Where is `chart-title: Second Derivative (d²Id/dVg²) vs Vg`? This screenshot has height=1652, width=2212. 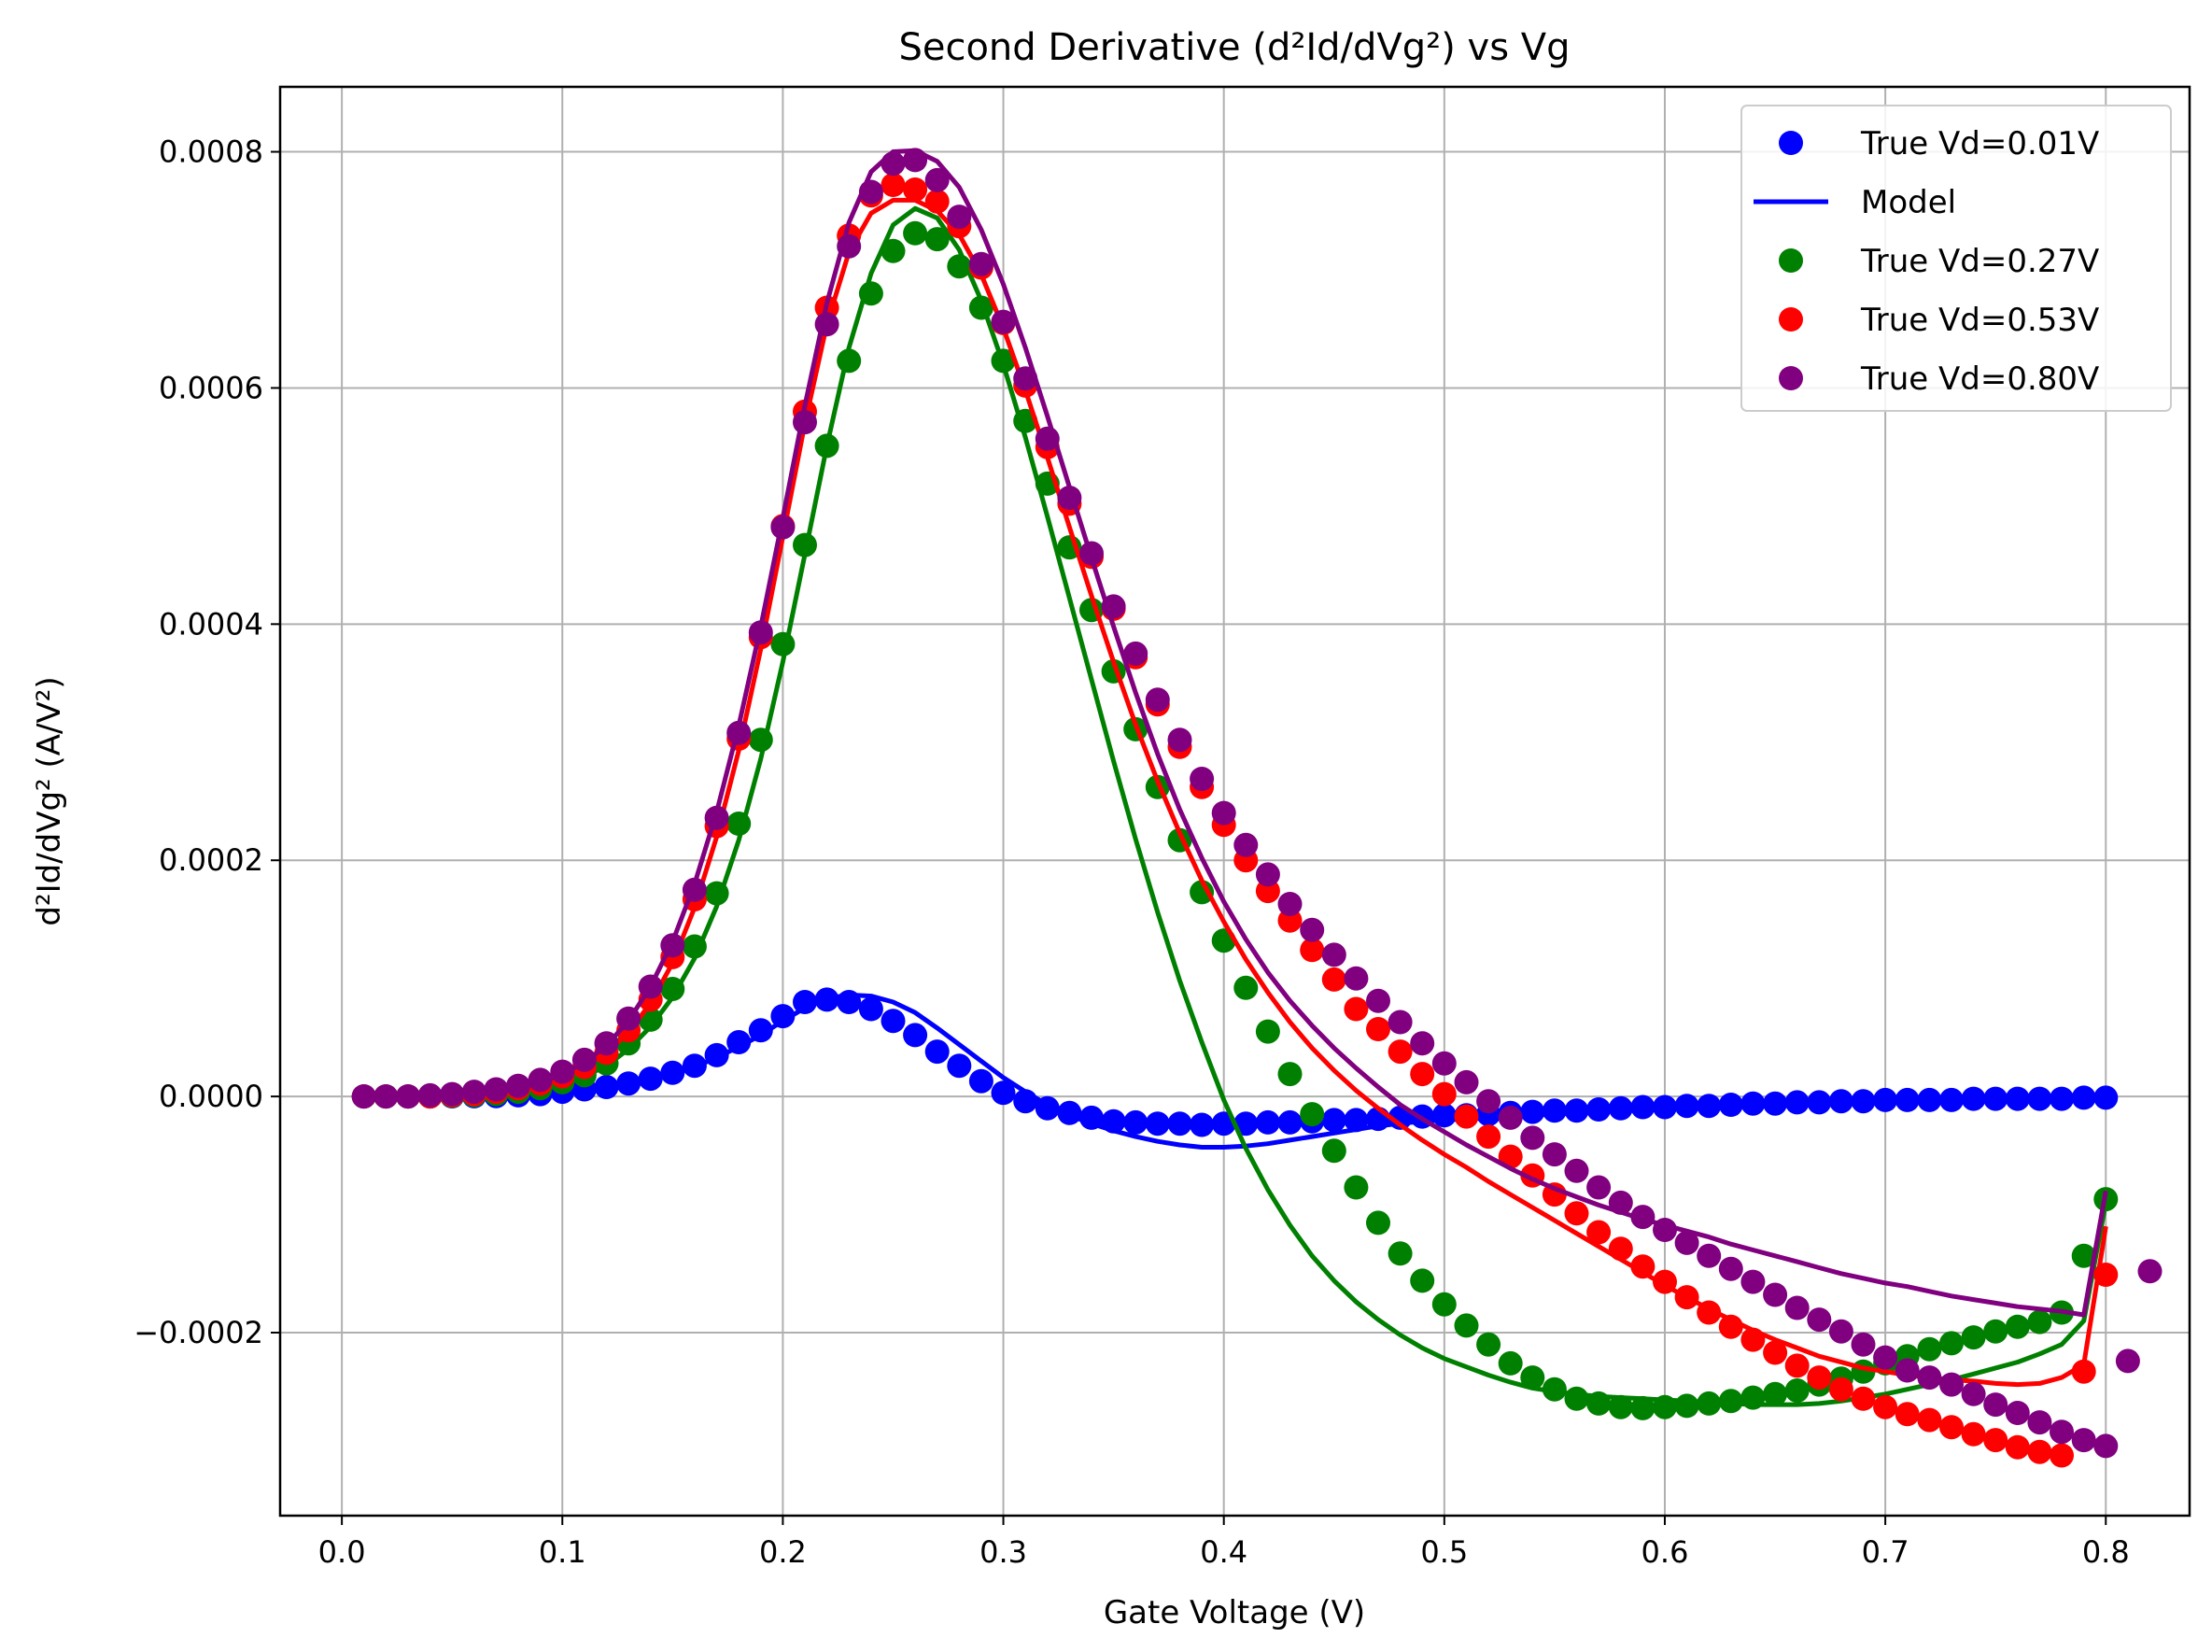 chart-title: Second Derivative (d²Id/dVg²) vs Vg is located at coordinates (1234, 47).